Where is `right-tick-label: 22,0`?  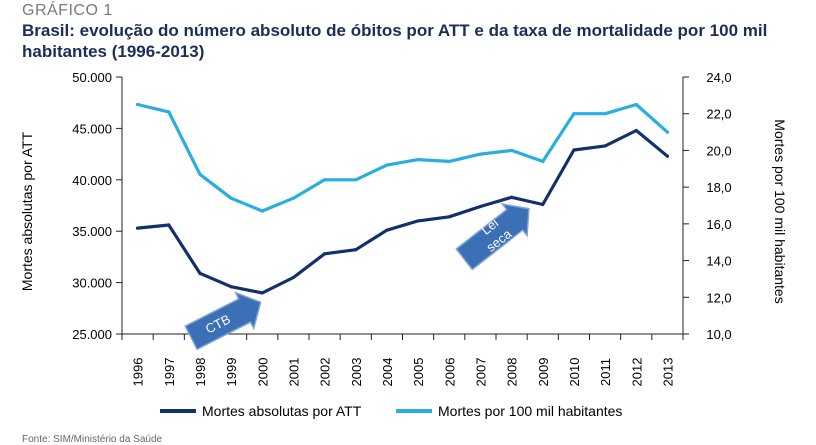 right-tick-label: 22,0 is located at coordinates (718, 114).